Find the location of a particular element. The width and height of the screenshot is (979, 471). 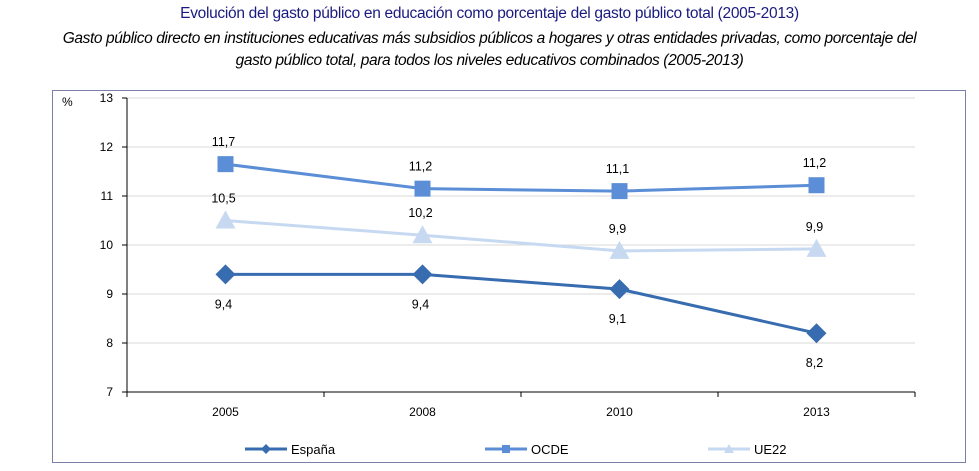

y-tick-label: 10 is located at coordinates (107, 245).